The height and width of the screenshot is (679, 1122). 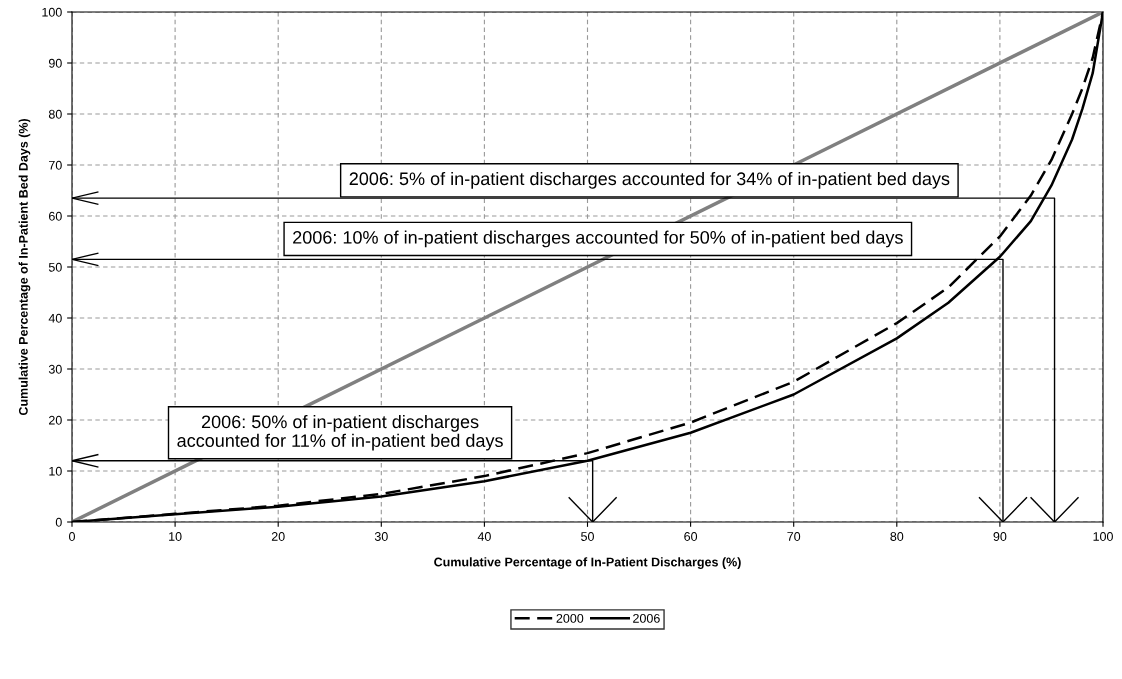 I want to click on x-axis-title: Cumulative Percentage of In-Patient Discharges (%), so click(x=587, y=563).